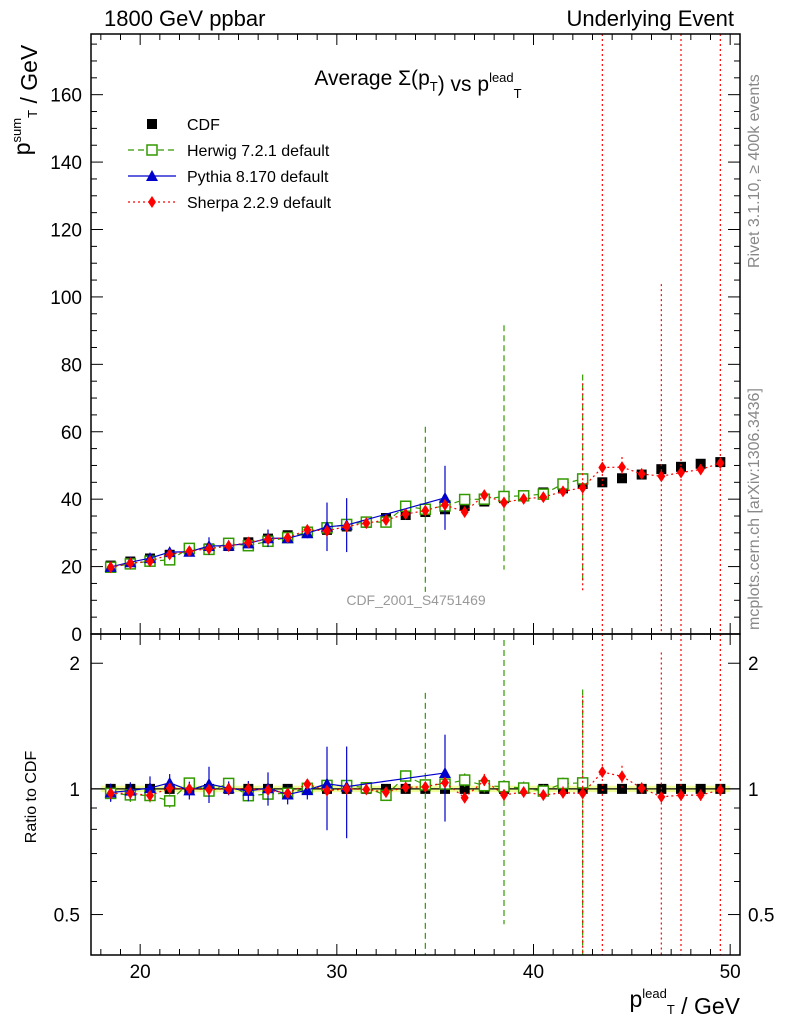  I want to click on chart-title: Average Σ(pT) vs pleadT, so click(417, 84).